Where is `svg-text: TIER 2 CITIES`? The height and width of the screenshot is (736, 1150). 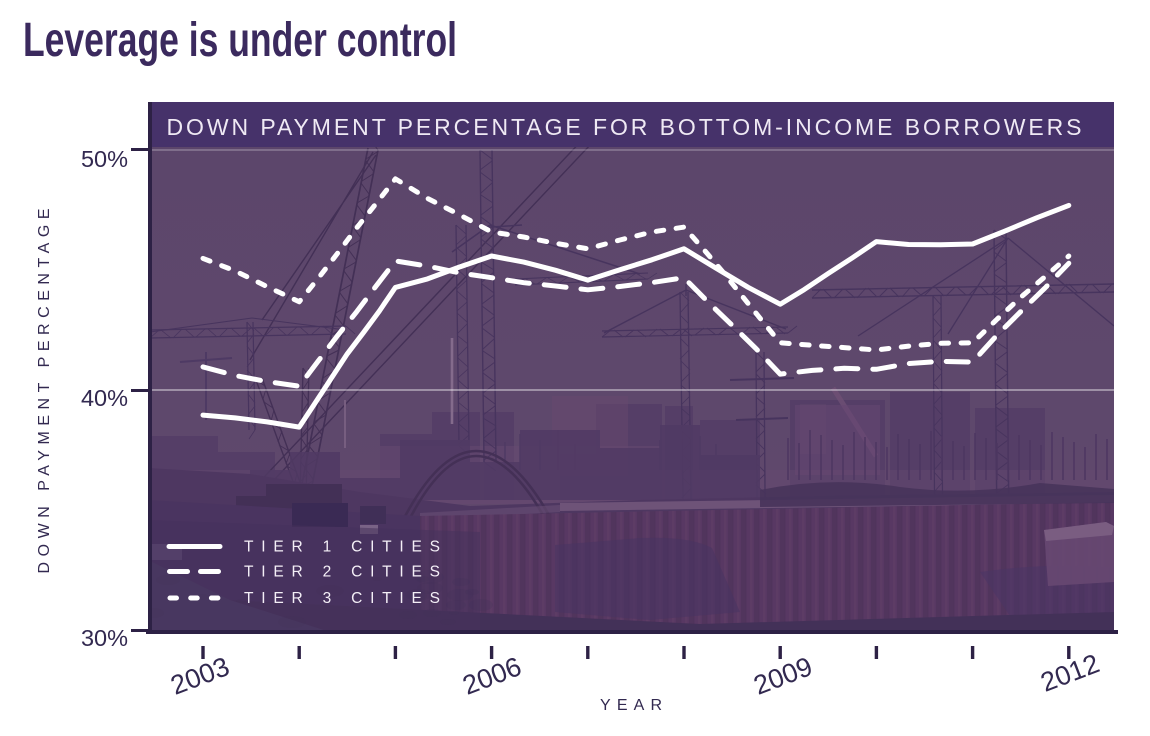 svg-text: TIER 2 CITIES is located at coordinates (342, 572).